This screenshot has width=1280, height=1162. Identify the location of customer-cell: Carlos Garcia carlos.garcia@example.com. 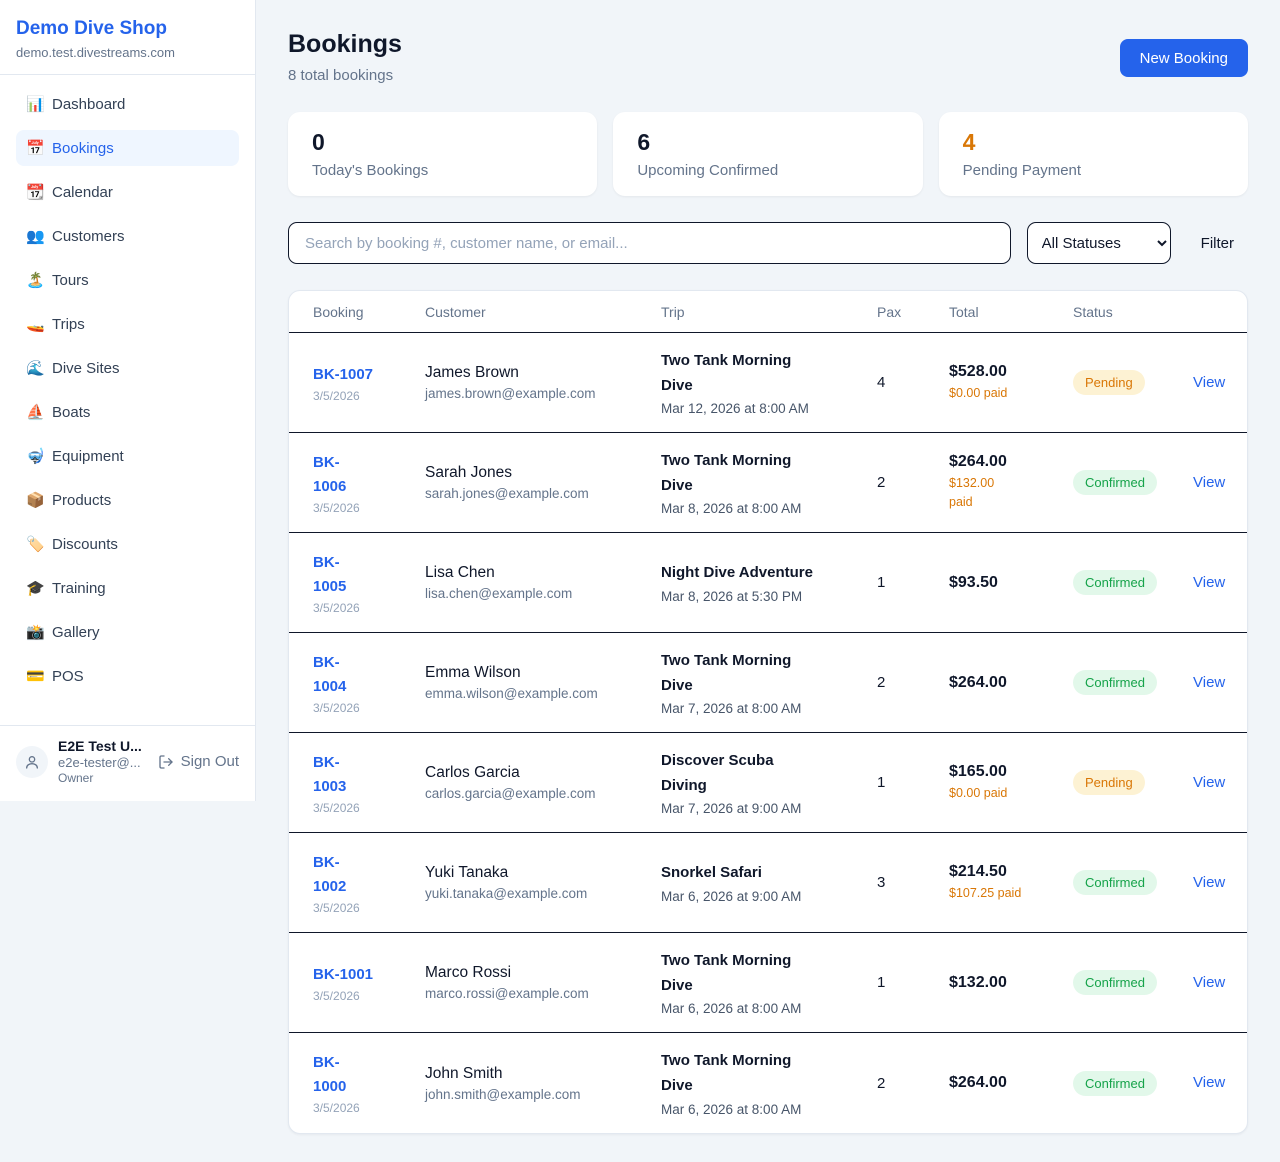
(543, 782).